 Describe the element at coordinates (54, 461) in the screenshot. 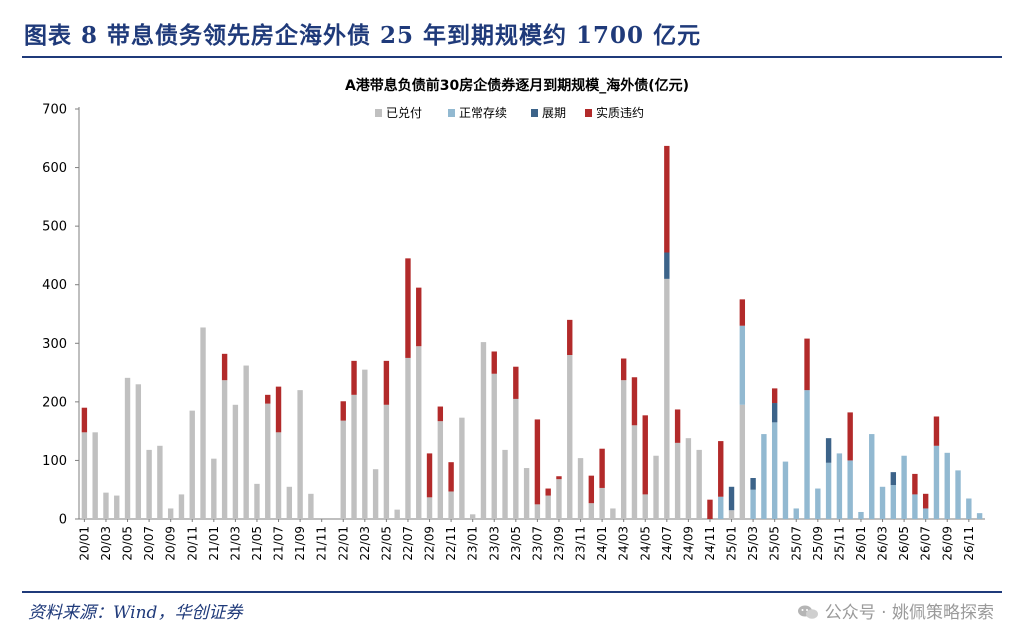

I see `y-tick-label: 100` at that location.